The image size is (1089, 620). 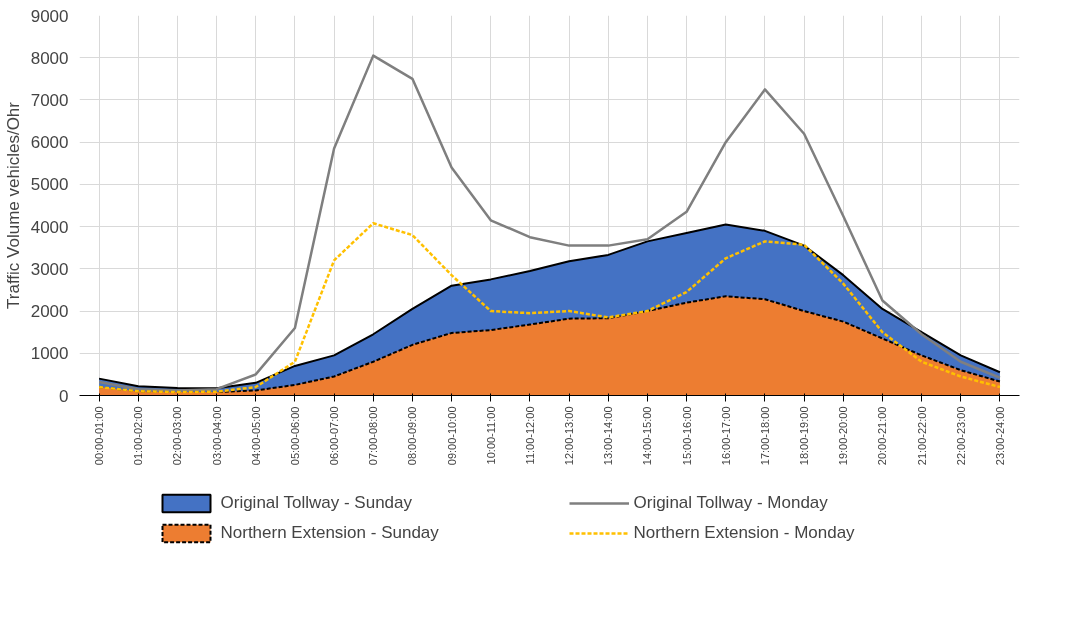 What do you see at coordinates (608, 436) in the screenshot?
I see `x-tick-label: 13:00-14:00` at bounding box center [608, 436].